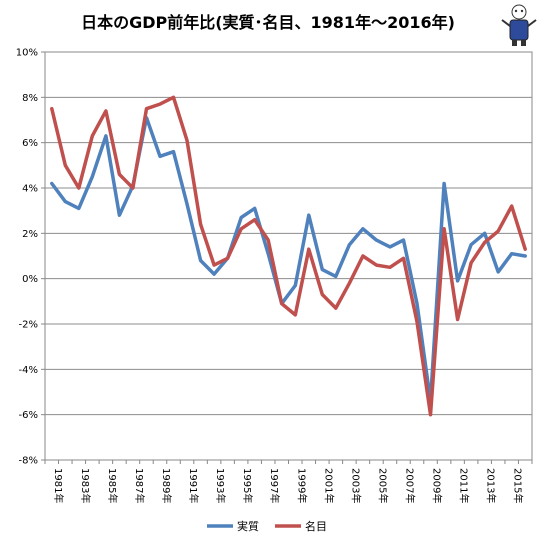 This screenshot has height=551, width=551. Describe the element at coordinates (355, 485) in the screenshot. I see `x-tick-label: 2003年` at that location.